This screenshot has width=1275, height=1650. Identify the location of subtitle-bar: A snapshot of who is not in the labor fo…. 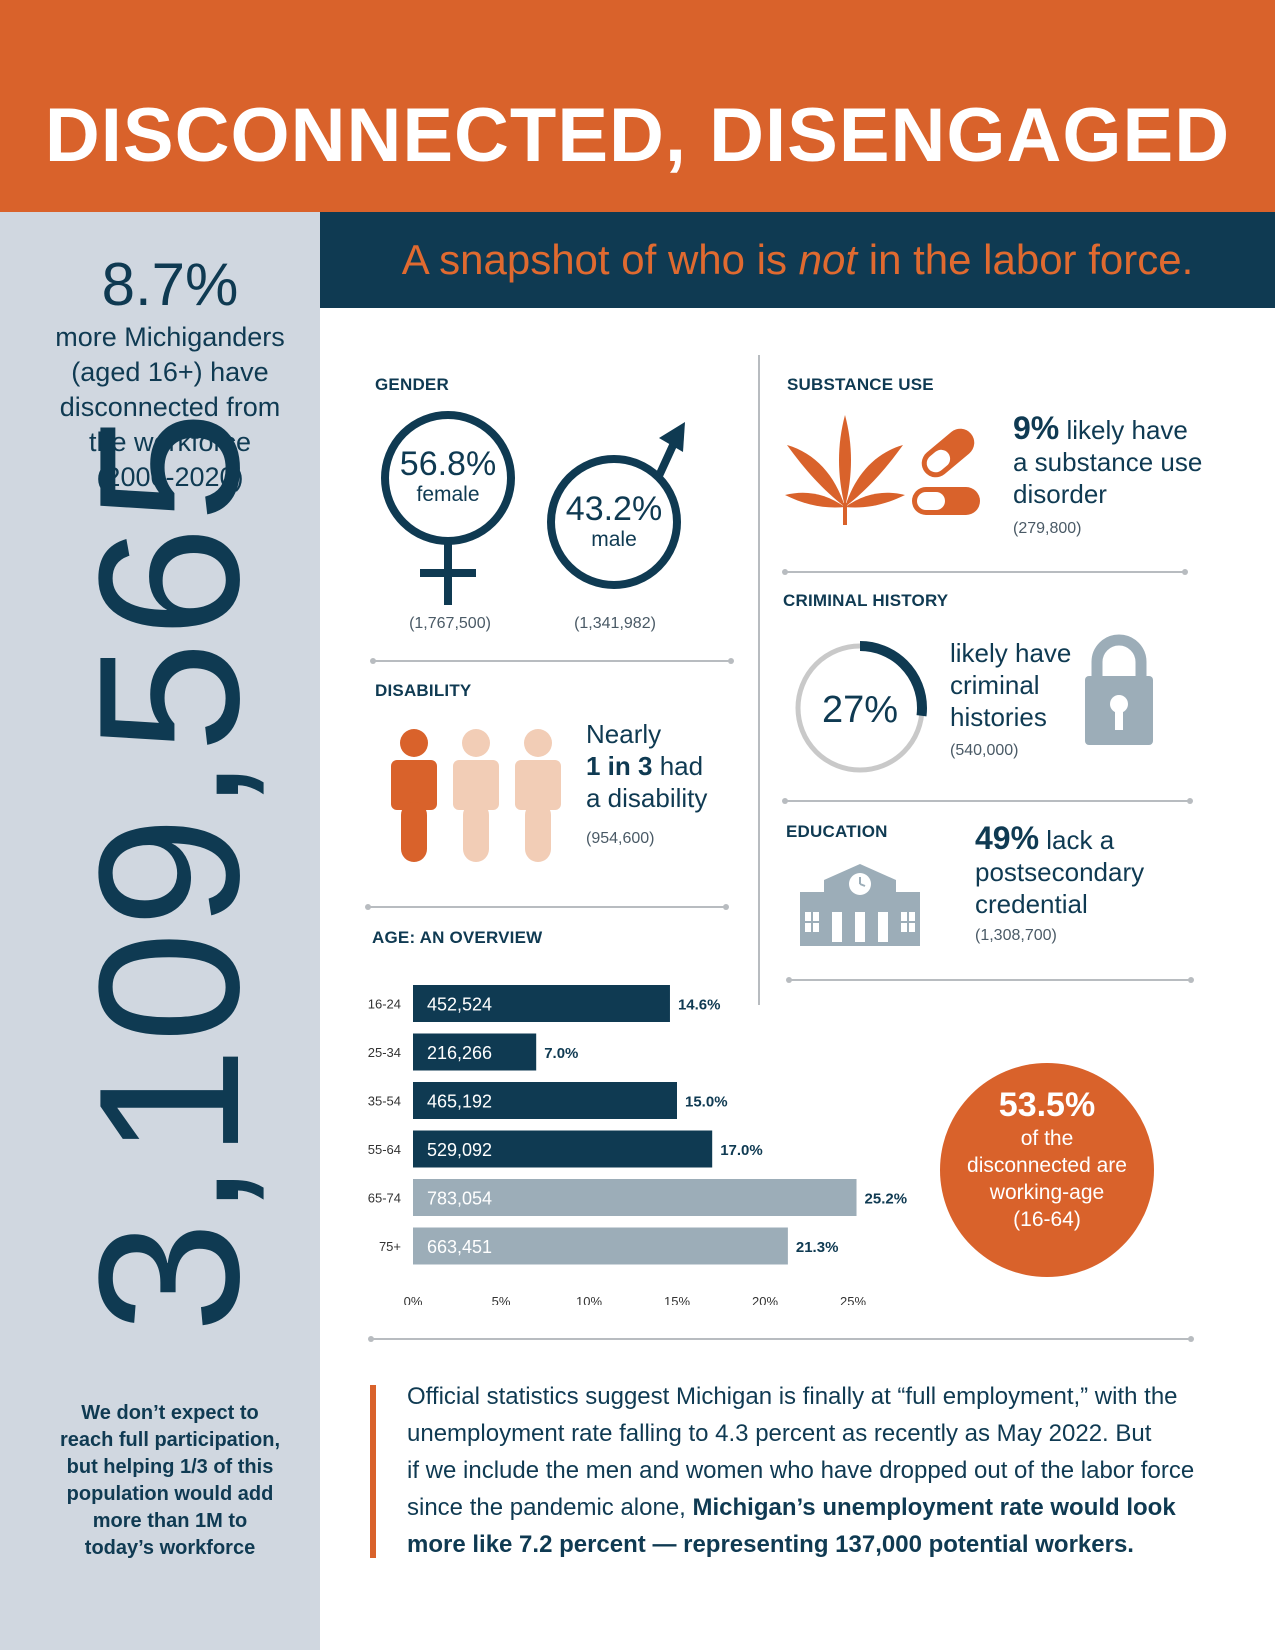
(797, 260).